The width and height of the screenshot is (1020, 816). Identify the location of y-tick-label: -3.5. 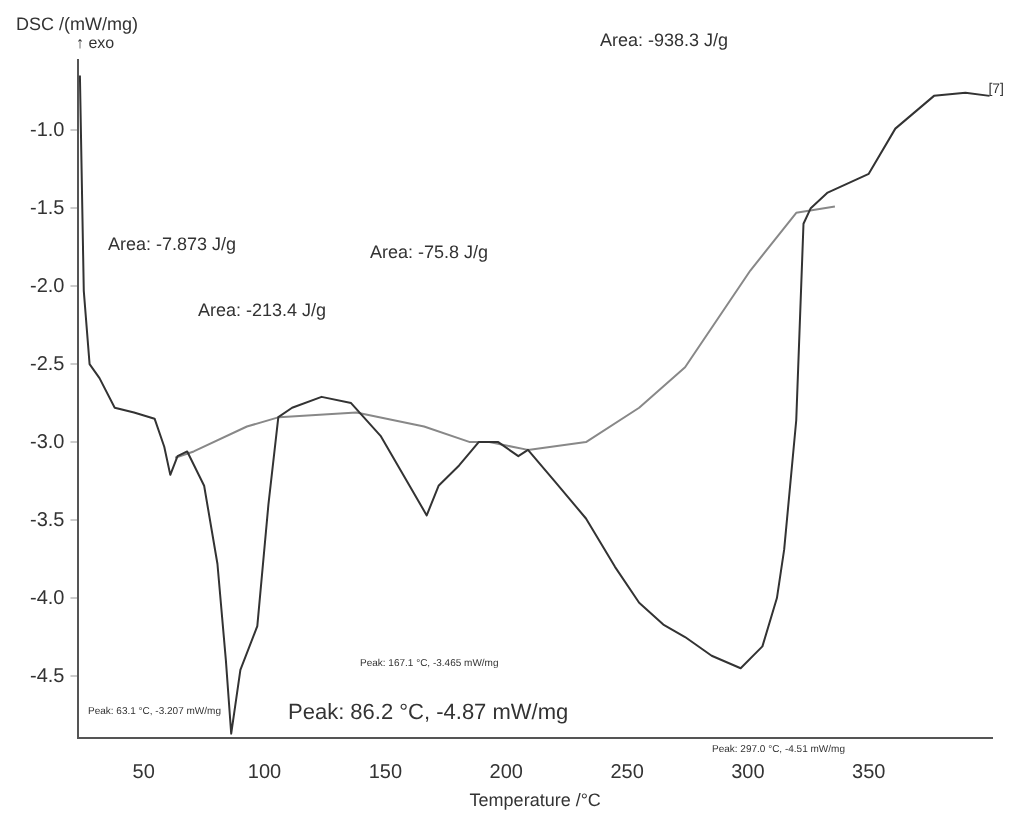
(47, 520).